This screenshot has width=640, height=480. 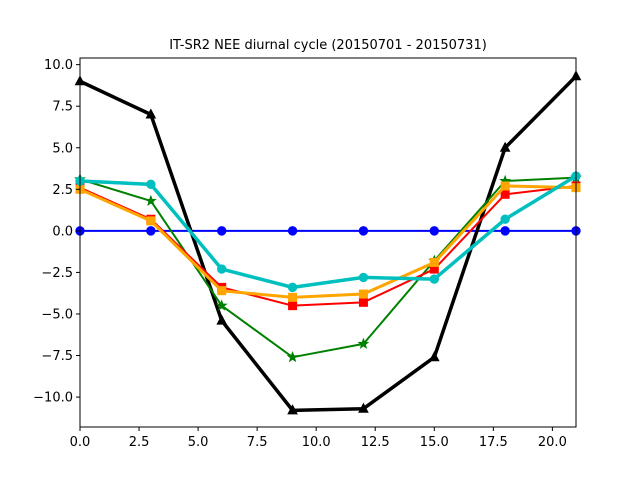 What do you see at coordinates (139, 442) in the screenshot?
I see `x-tick-label: 2.5` at bounding box center [139, 442].